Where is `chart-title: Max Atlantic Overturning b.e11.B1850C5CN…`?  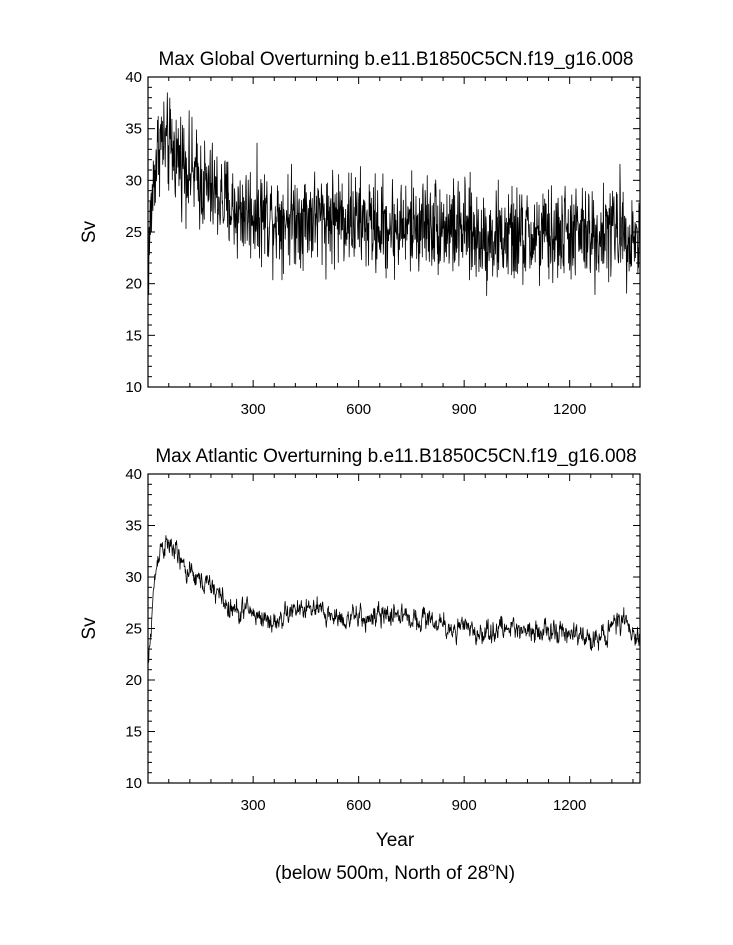 chart-title: Max Atlantic Overturning b.e11.B1850C5CN… is located at coordinates (395, 456).